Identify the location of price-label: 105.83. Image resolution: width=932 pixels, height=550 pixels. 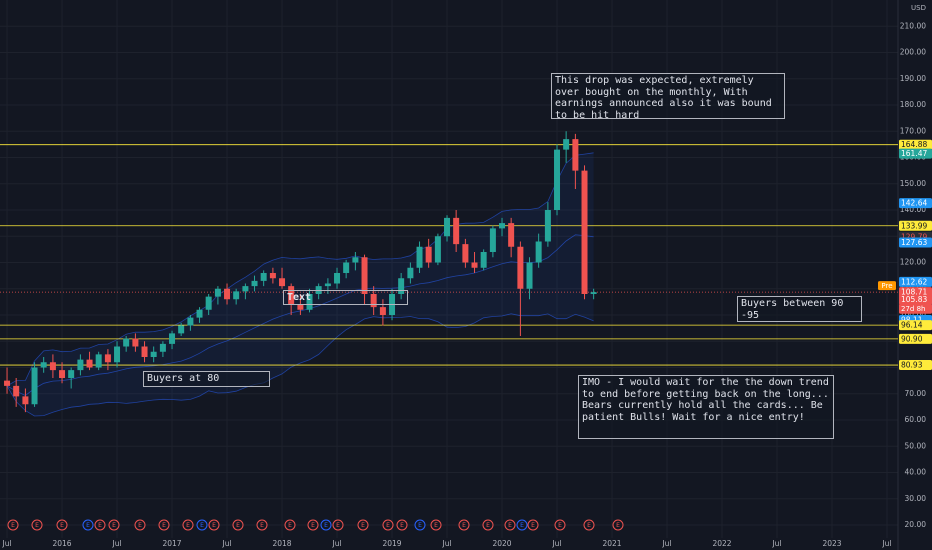
(914, 299).